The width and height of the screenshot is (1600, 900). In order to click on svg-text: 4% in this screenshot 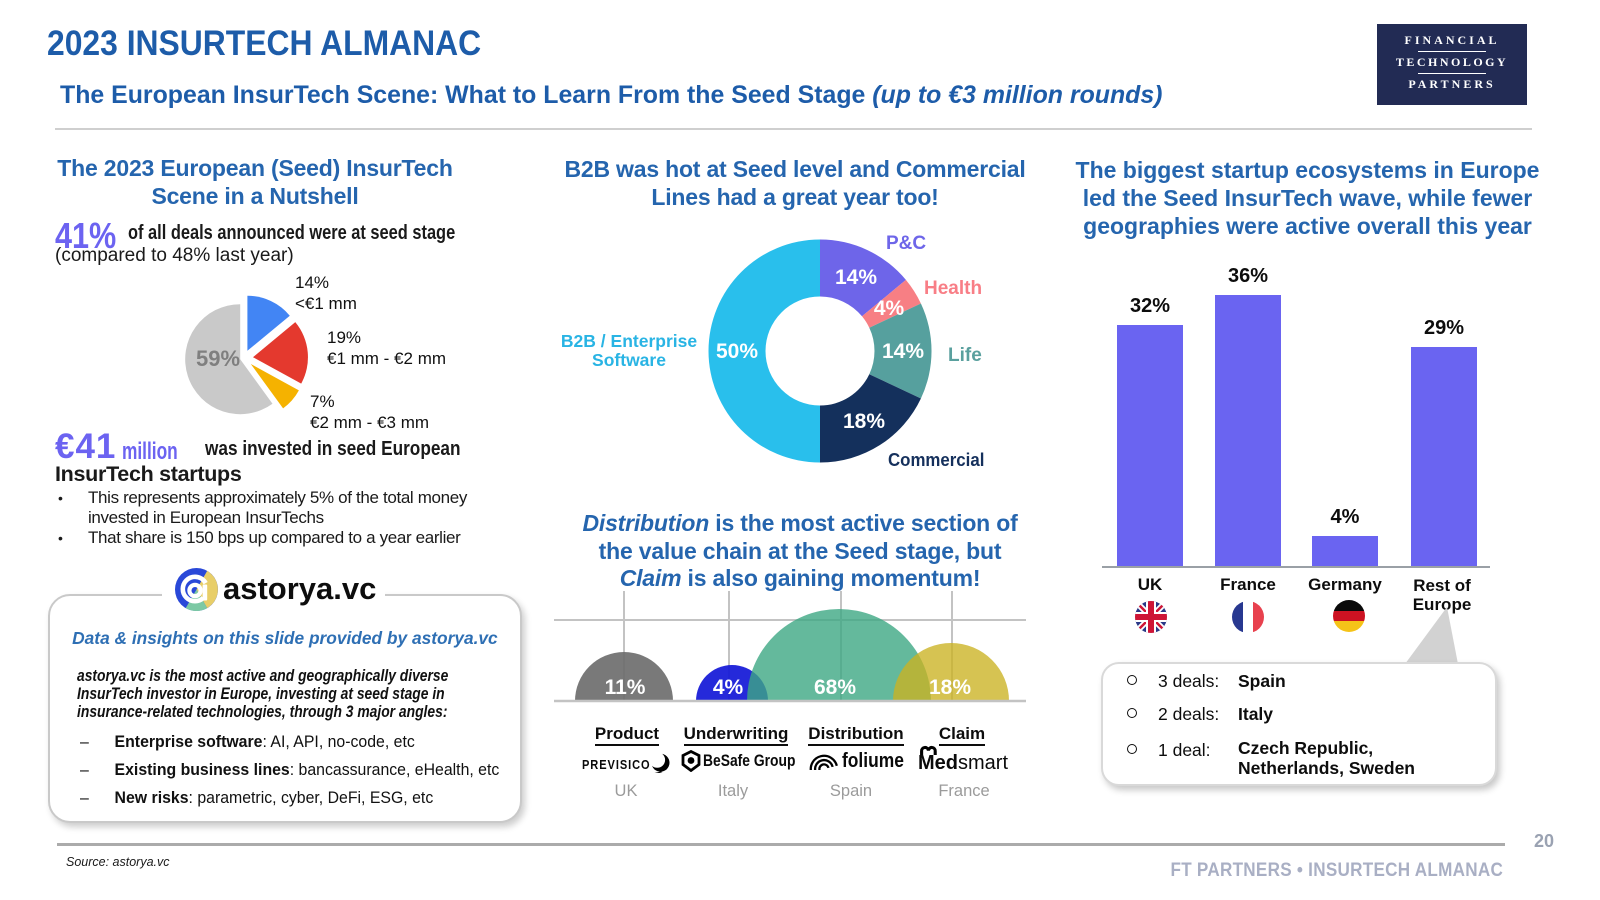, I will do `click(728, 687)`.